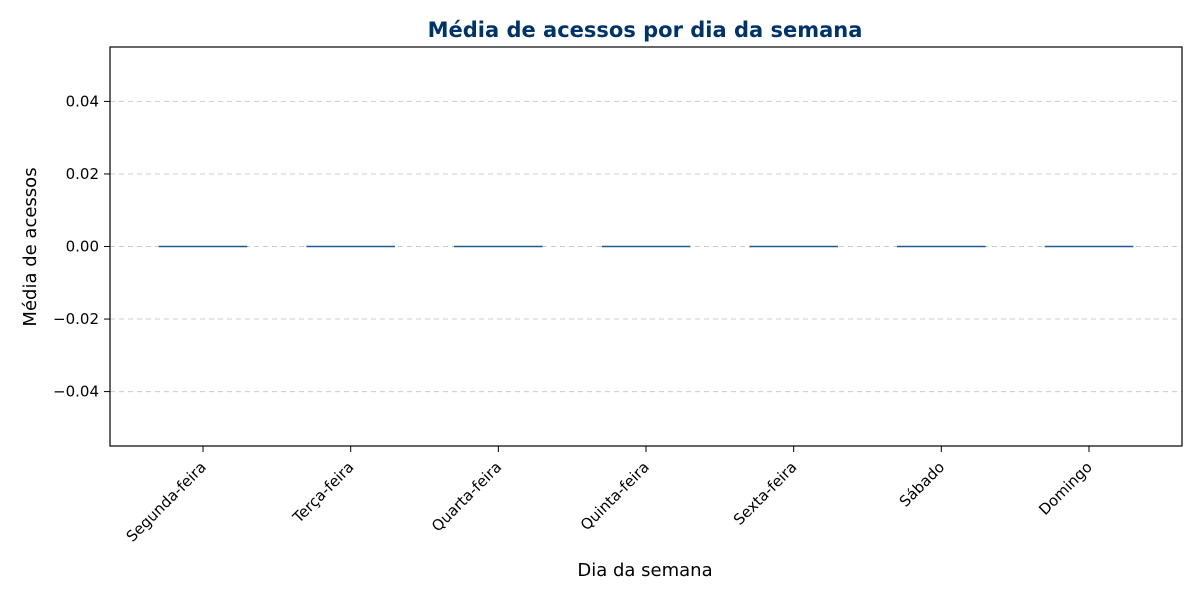 This screenshot has width=1200, height=600. I want to click on y-tick-label: −0.02, so click(76, 319).